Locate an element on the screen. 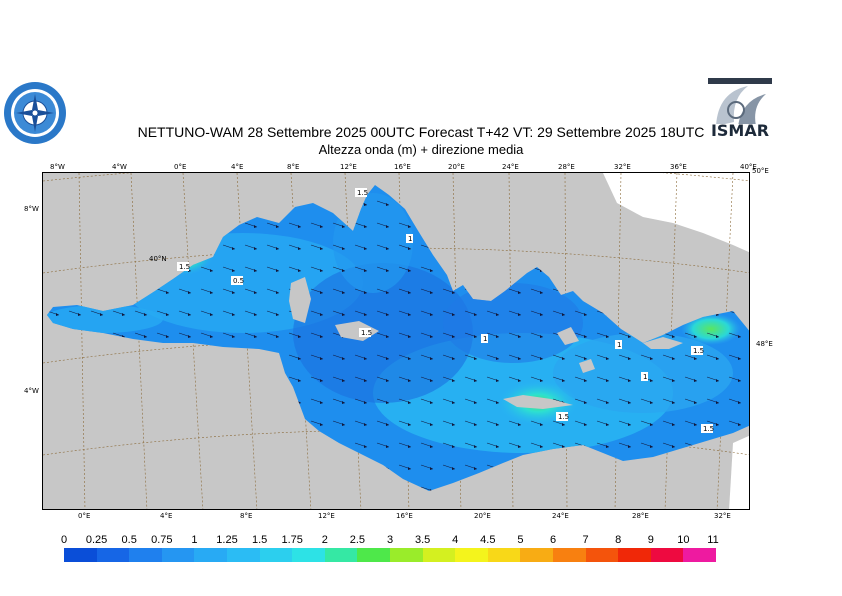 The width and height of the screenshot is (842, 596). map-subtitle: Altezza onda (m) + direzione media is located at coordinates (421, 149).